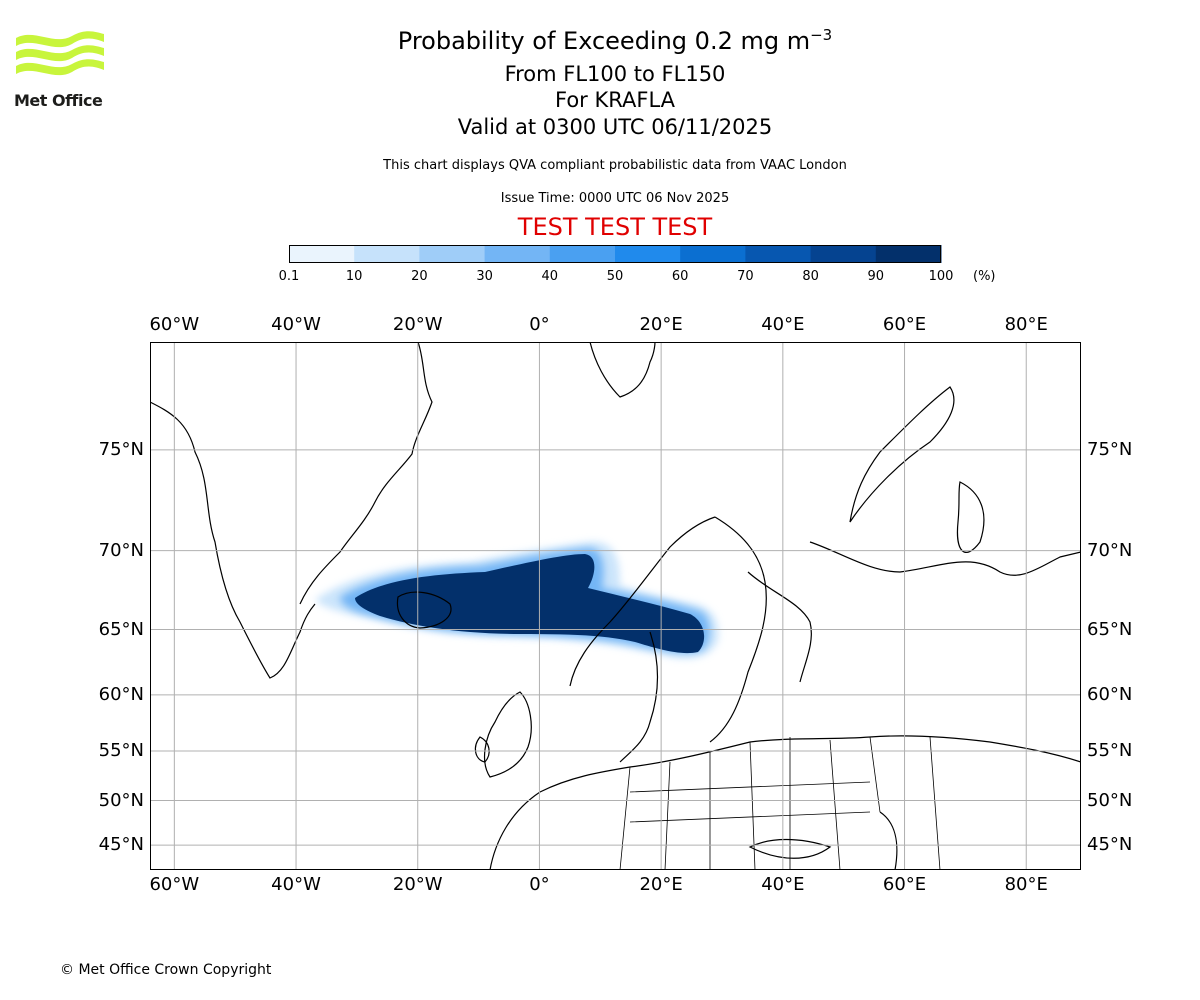 The height and width of the screenshot is (1000, 1200). I want to click on colorbar-tick: 60, so click(680, 276).